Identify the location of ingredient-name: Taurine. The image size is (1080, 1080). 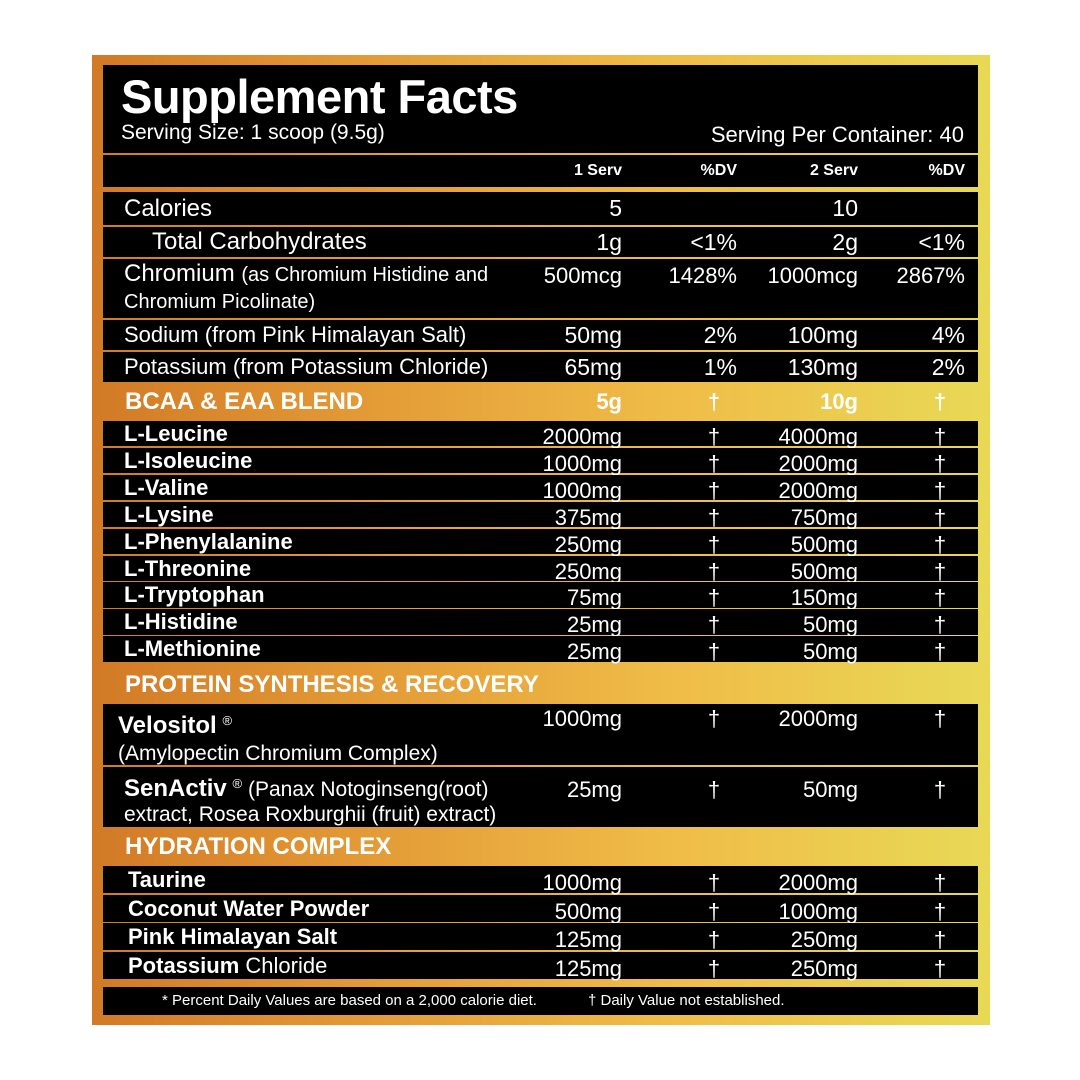
(167, 879).